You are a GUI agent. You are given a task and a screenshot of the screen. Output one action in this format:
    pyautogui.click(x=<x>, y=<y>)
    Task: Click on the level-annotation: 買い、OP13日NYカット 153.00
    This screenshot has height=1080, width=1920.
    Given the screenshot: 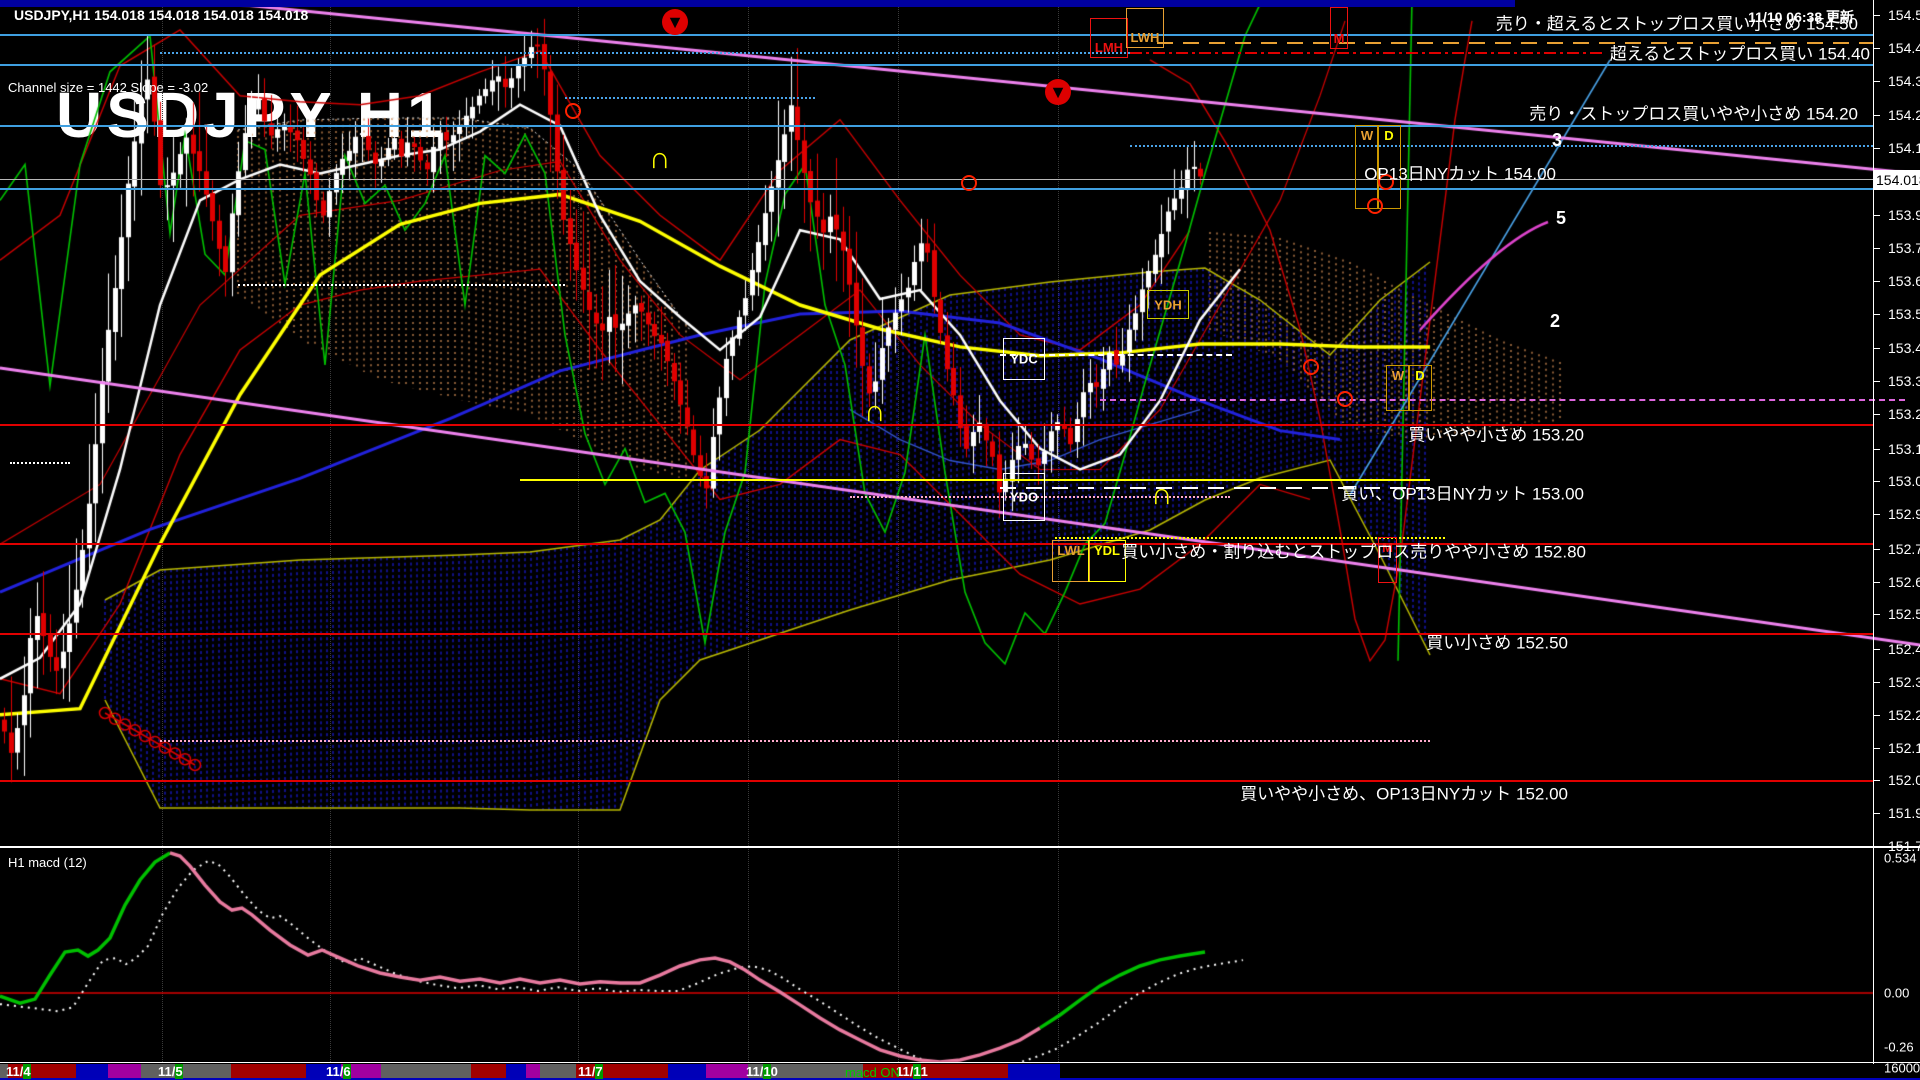 What is the action you would take?
    pyautogui.click(x=1462, y=494)
    